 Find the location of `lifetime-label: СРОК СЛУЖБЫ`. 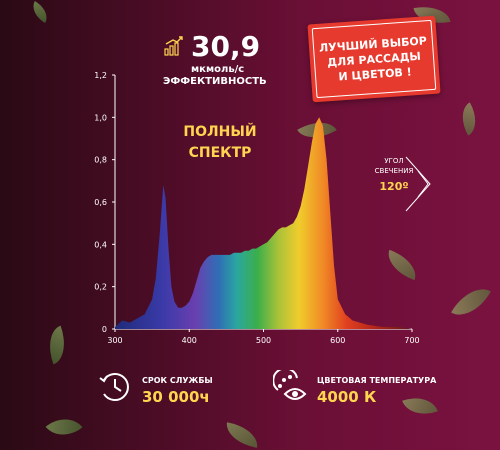

lifetime-label: СРОК СЛУЖБЫ is located at coordinates (177, 380).